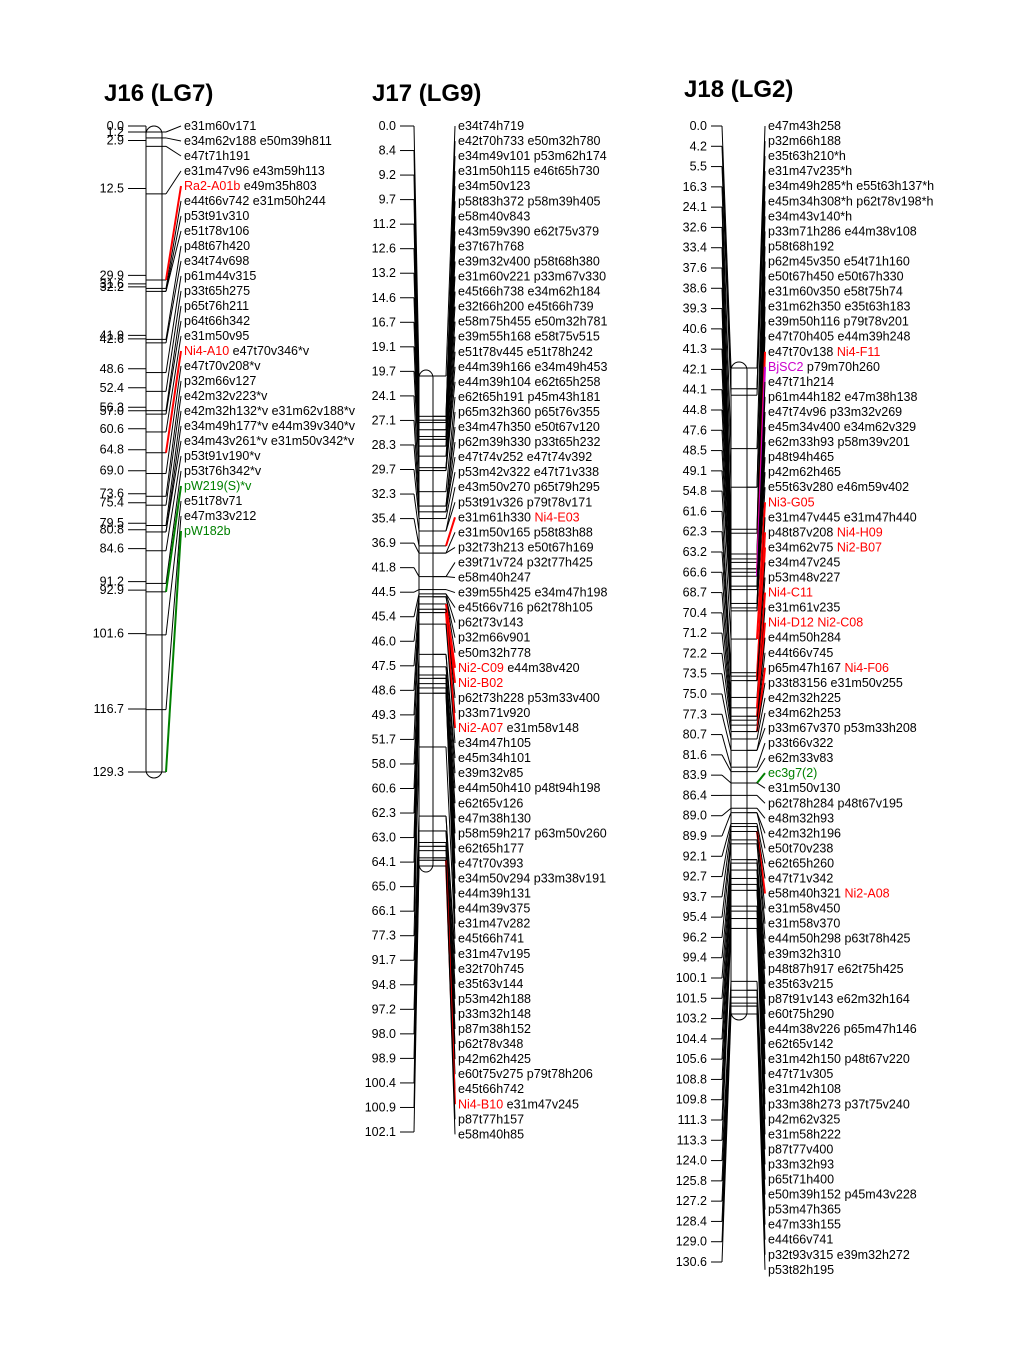  What do you see at coordinates (804, 562) in the screenshot?
I see `marker-label: e34m47v245` at bounding box center [804, 562].